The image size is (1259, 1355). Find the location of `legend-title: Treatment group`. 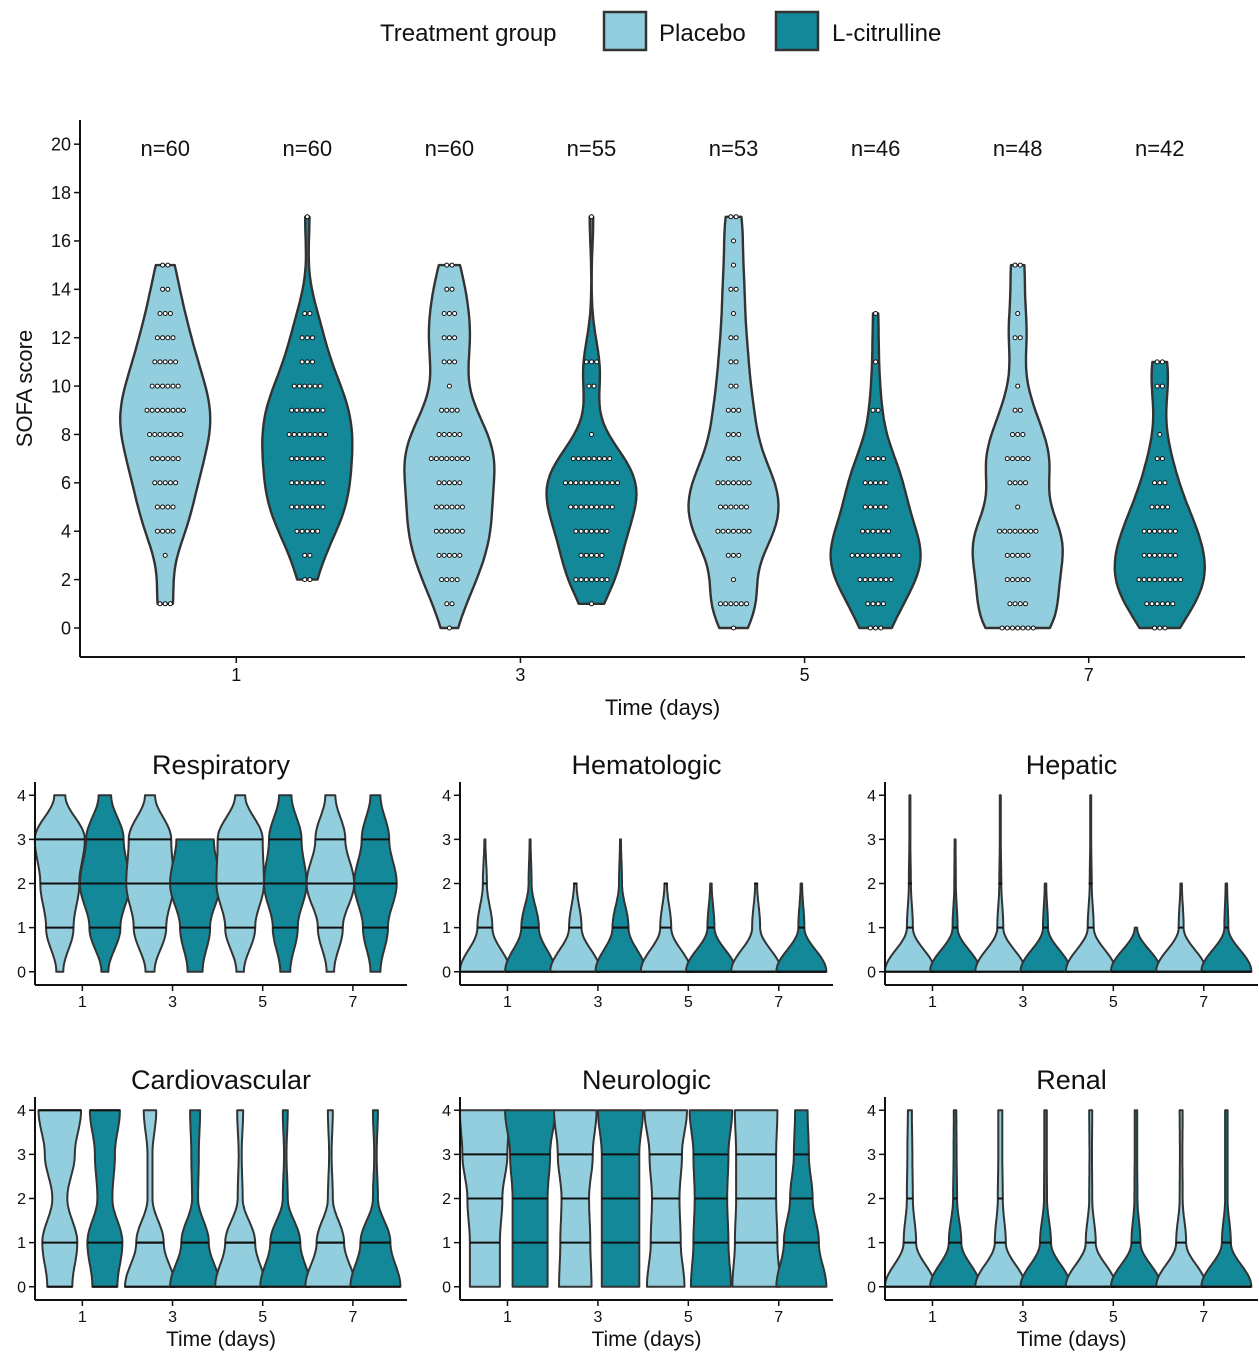

legend-title: Treatment group is located at coordinates (468, 33).